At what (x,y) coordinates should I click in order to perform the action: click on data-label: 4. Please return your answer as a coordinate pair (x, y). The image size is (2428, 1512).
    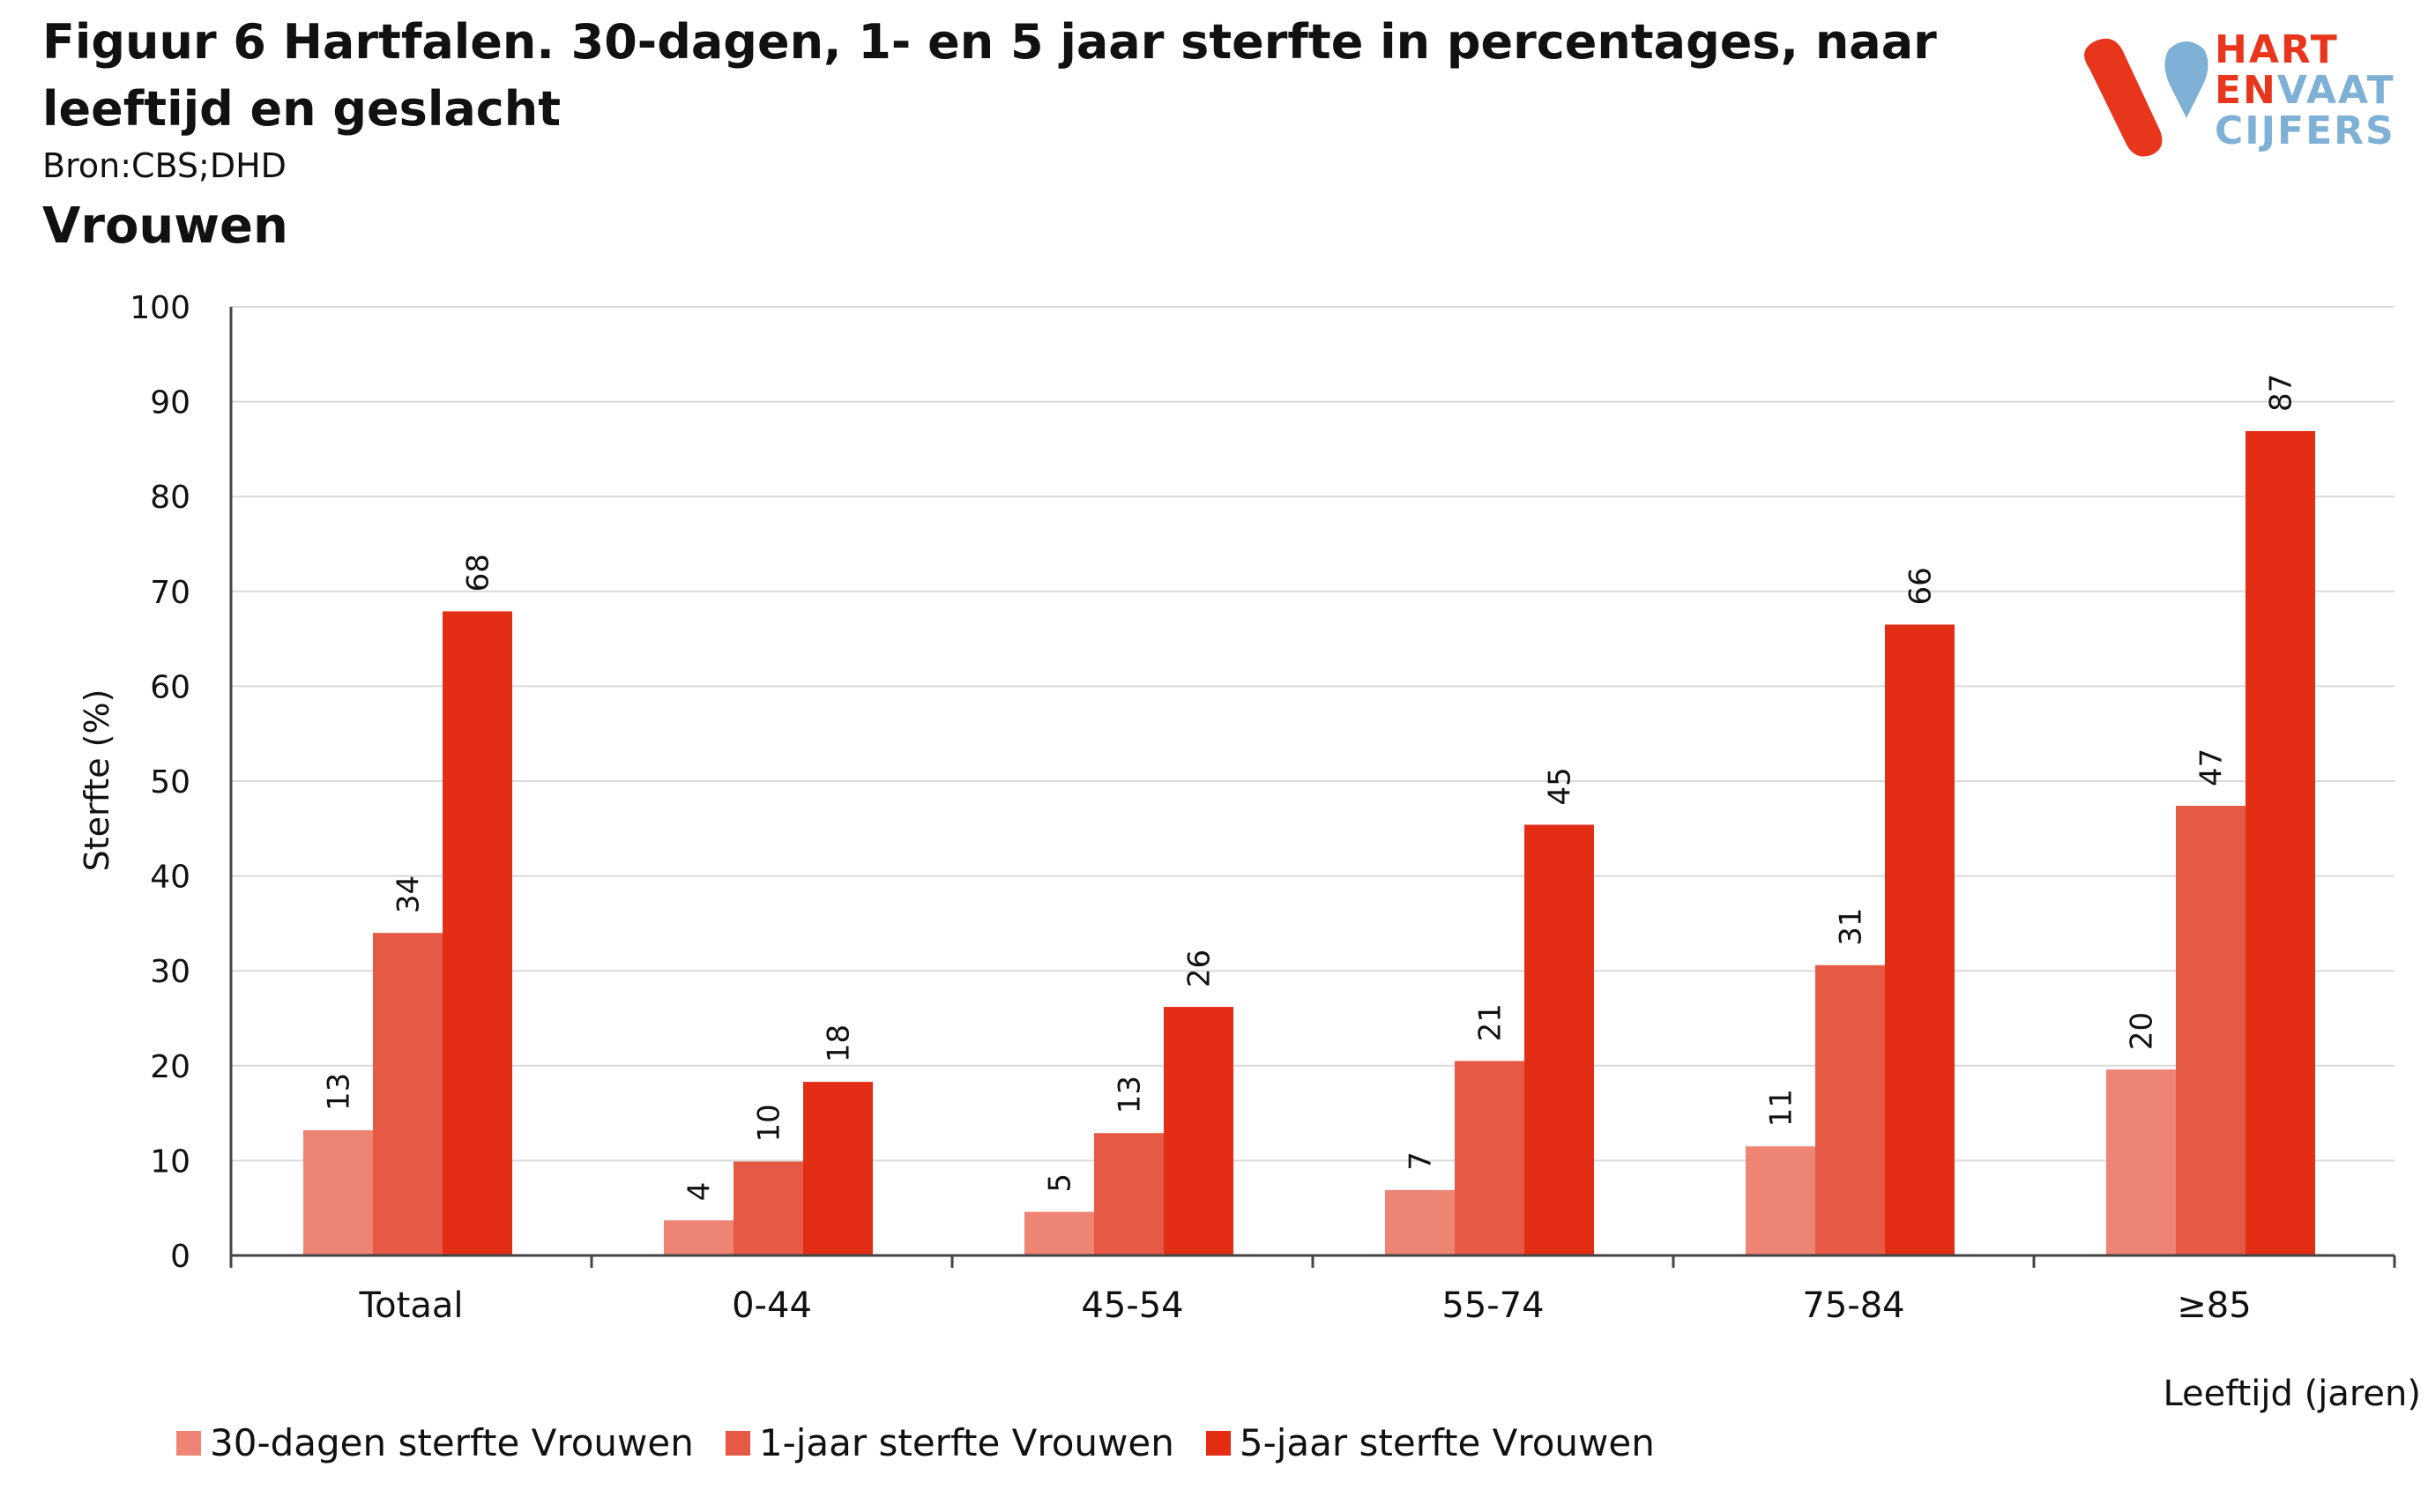
    Looking at the image, I should click on (700, 1192).